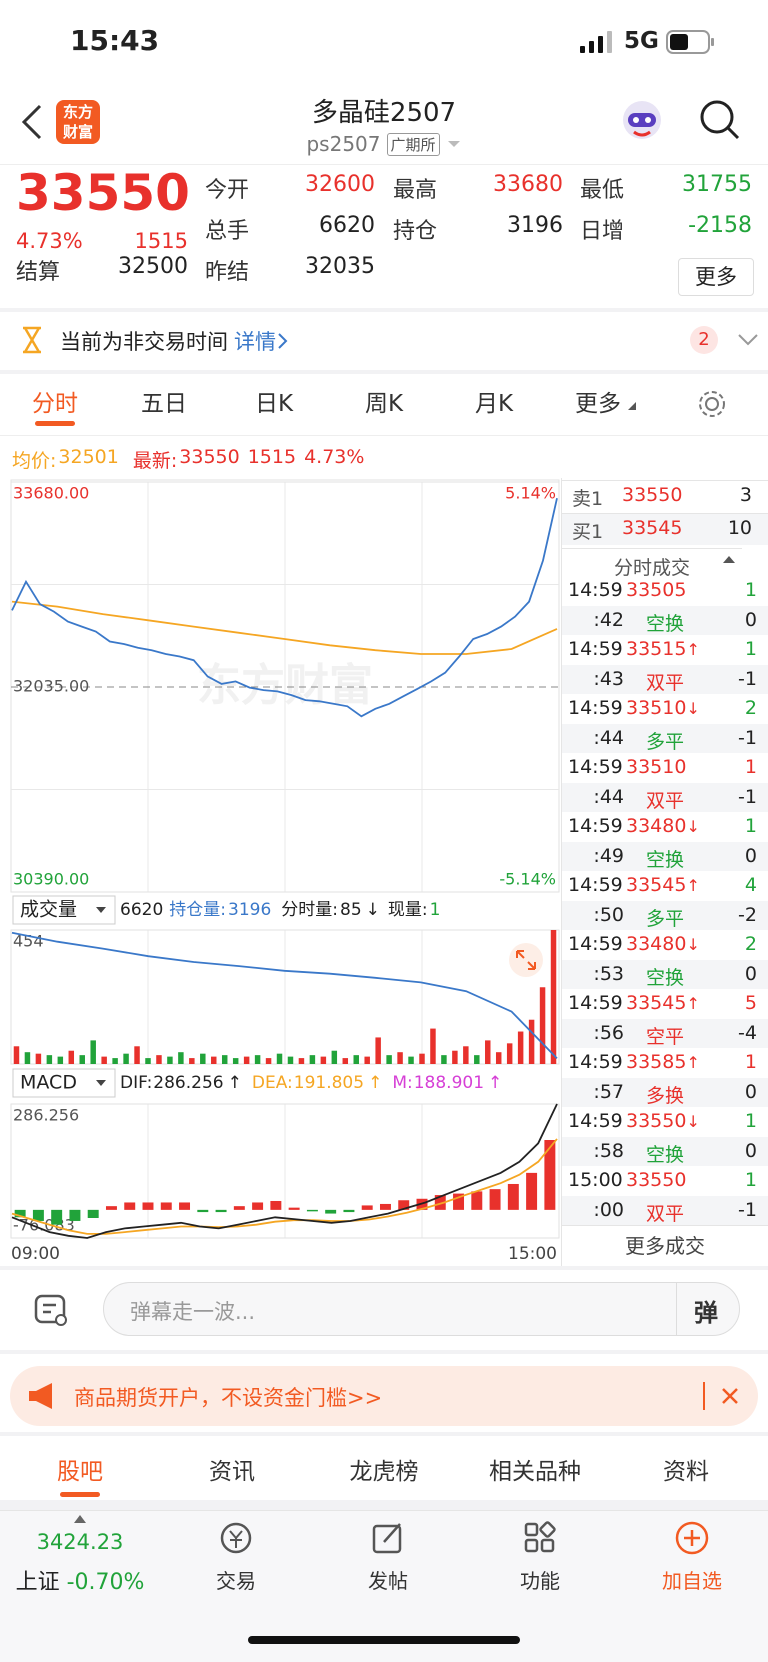  Describe the element at coordinates (52, 1310) in the screenshot. I see `danmaku-icon` at that location.